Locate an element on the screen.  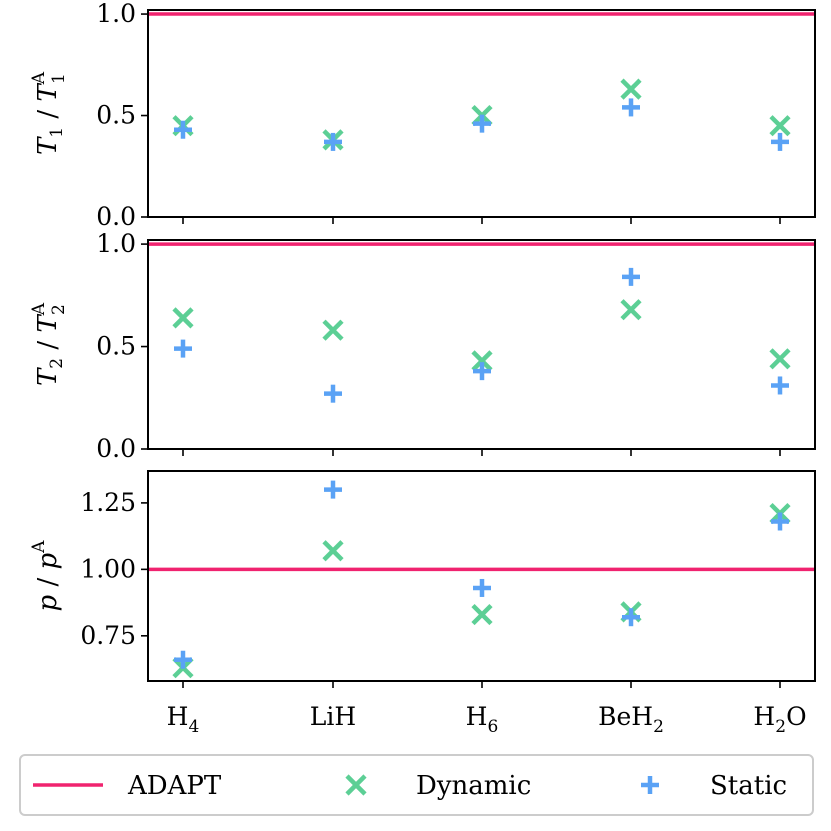
y-axis-label: p / pA is located at coordinates (46, 576).